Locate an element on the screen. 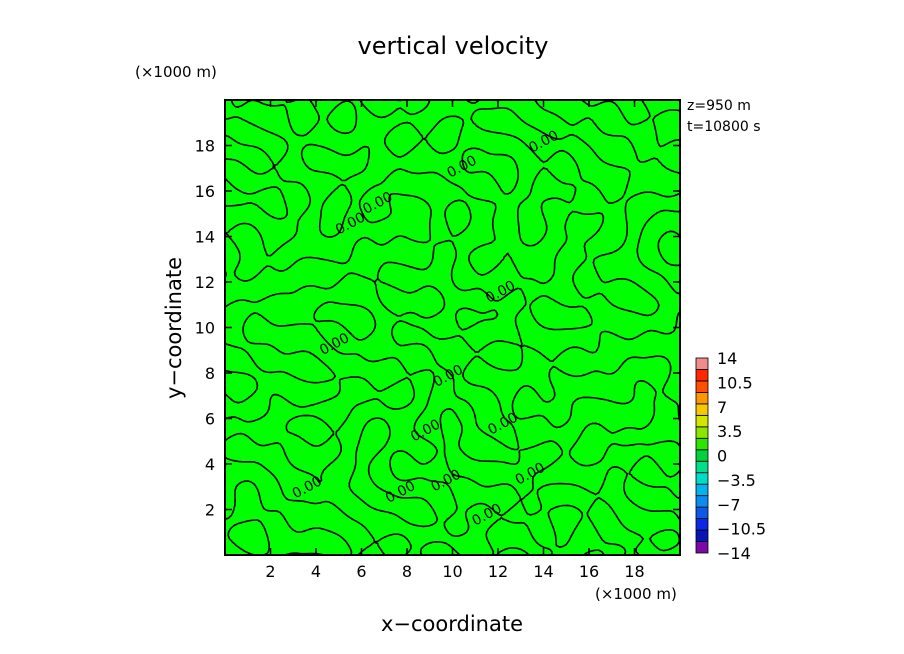 The width and height of the screenshot is (904, 654). x-tick-label: 18 is located at coordinates (634, 571).